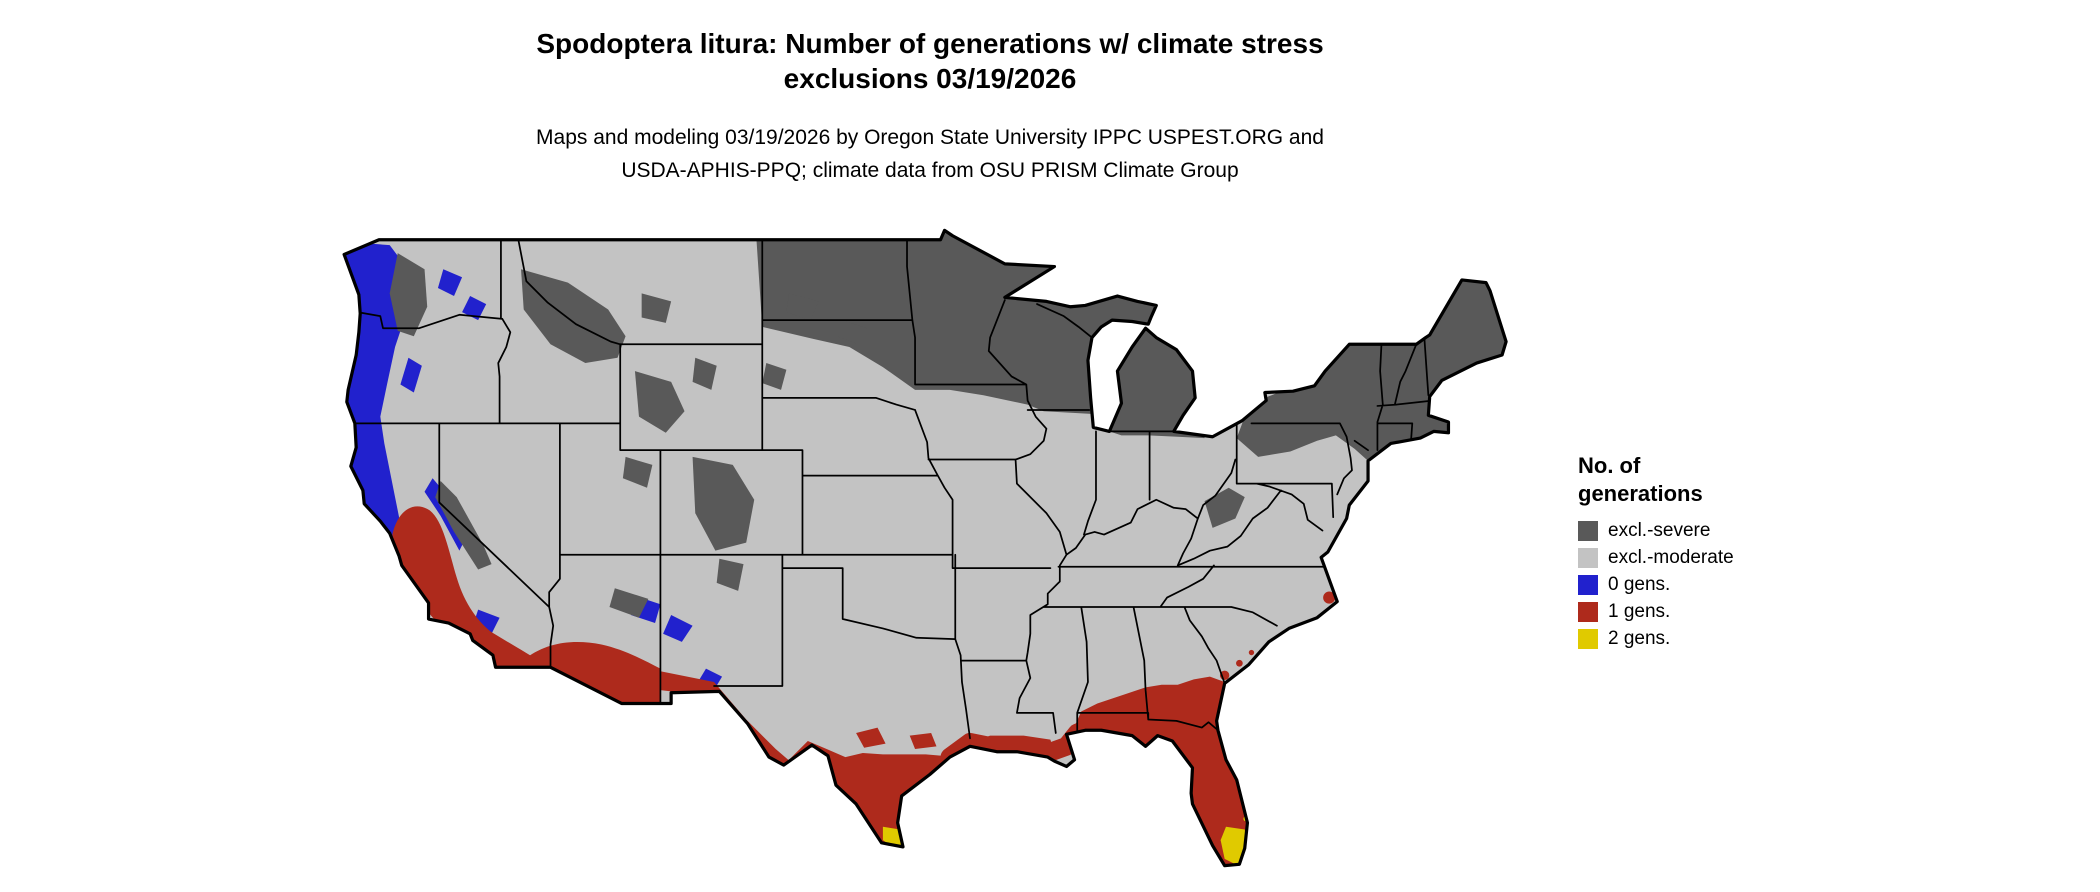  Describe the element at coordinates (930, 78) in the screenshot. I see `page-title-line-2: exclusions 03/19/2026` at that location.